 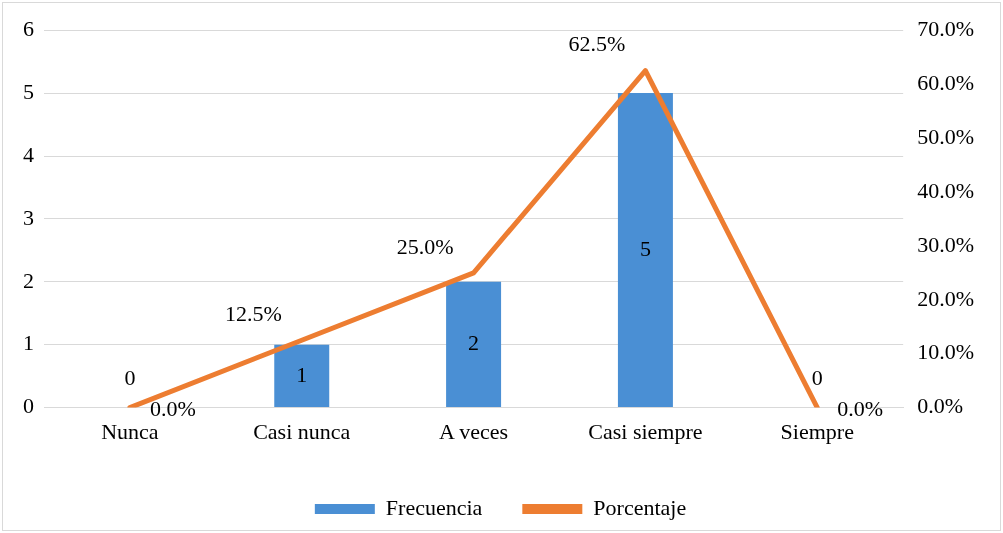 What do you see at coordinates (28, 154) in the screenshot?
I see `y-tick-label: 4` at bounding box center [28, 154].